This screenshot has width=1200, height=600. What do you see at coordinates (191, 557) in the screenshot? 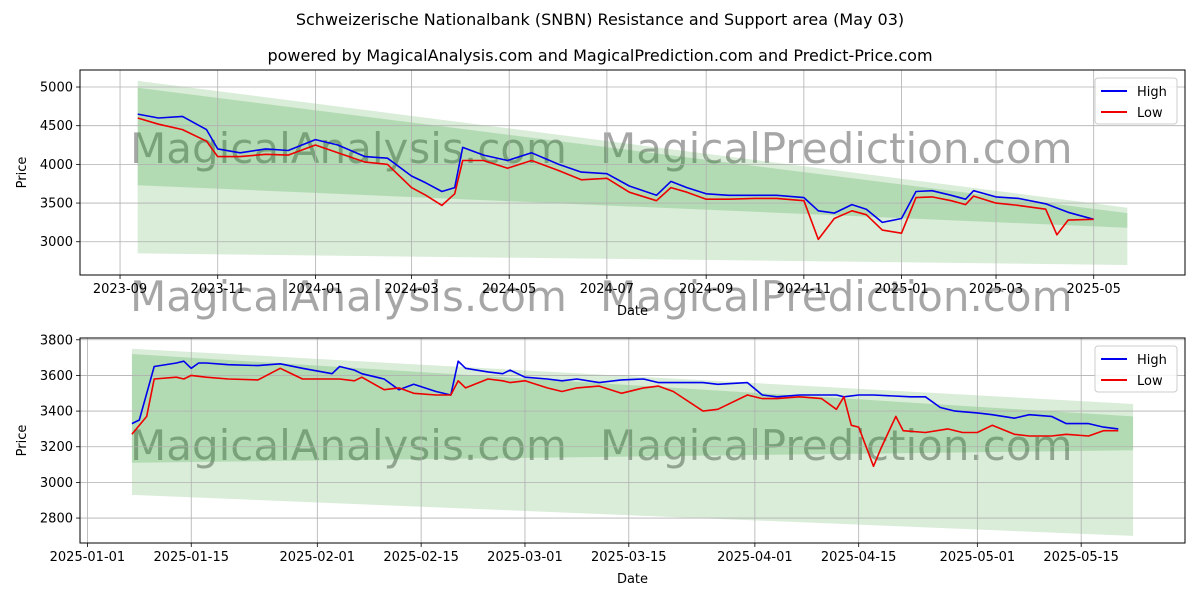
I see `x-tick-label: 2025-01-15` at bounding box center [191, 557].